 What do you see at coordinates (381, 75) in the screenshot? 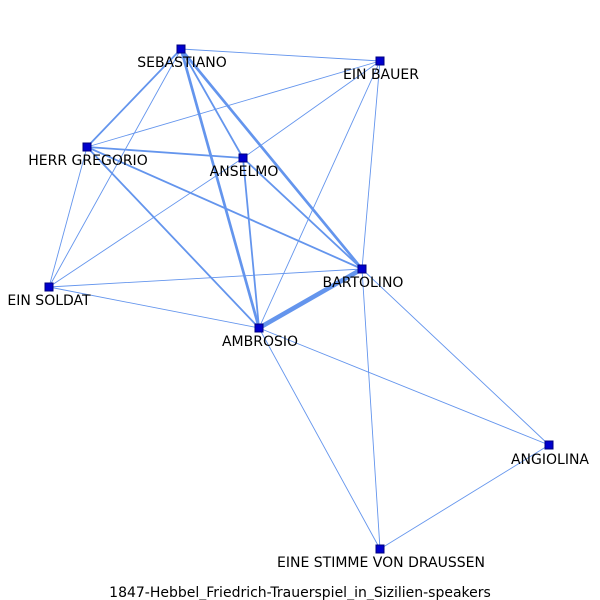
I see `node-label-ein_bauer: EIN BAUER` at bounding box center [381, 75].